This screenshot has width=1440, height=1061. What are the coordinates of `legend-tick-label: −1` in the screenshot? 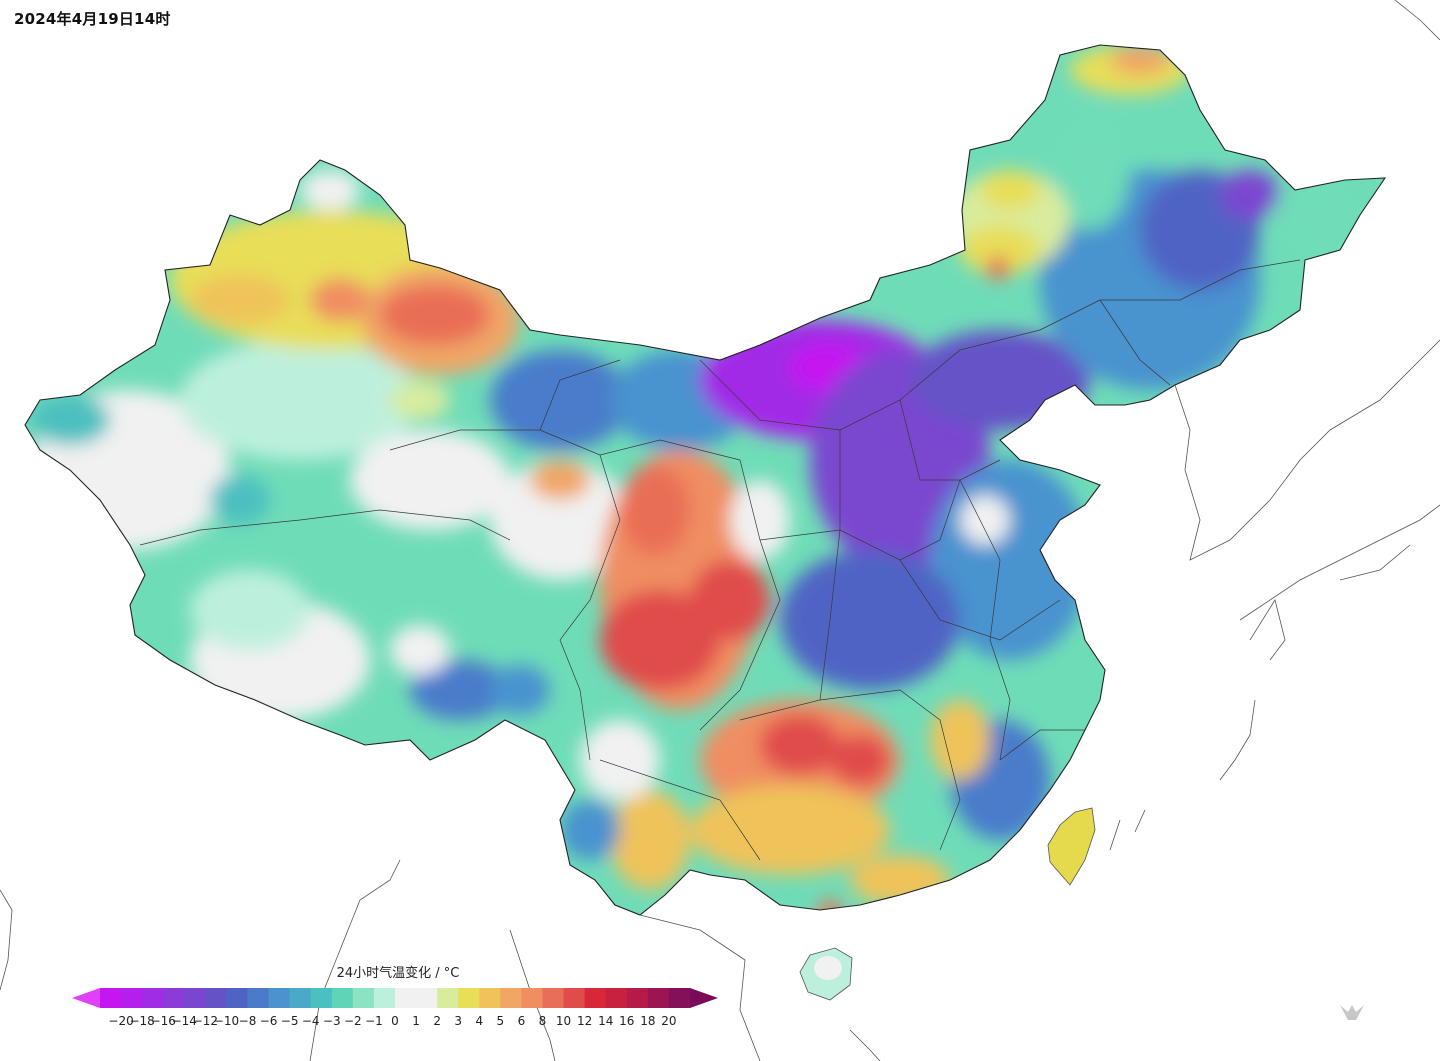 It's located at (374, 1021).